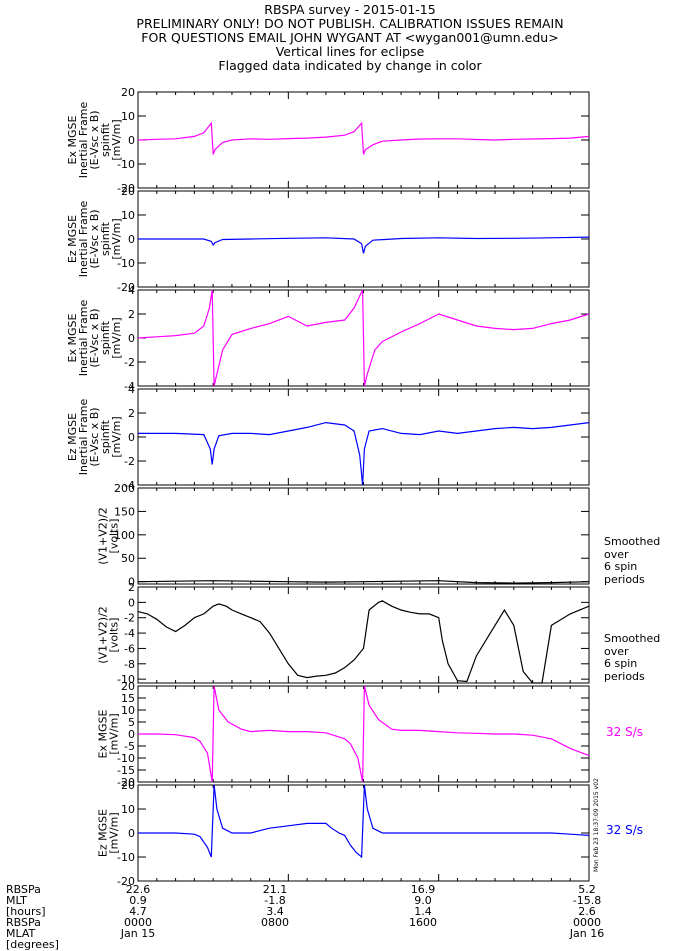  Describe the element at coordinates (32, 944) in the screenshot. I see `footer-label: [degrees]` at that location.